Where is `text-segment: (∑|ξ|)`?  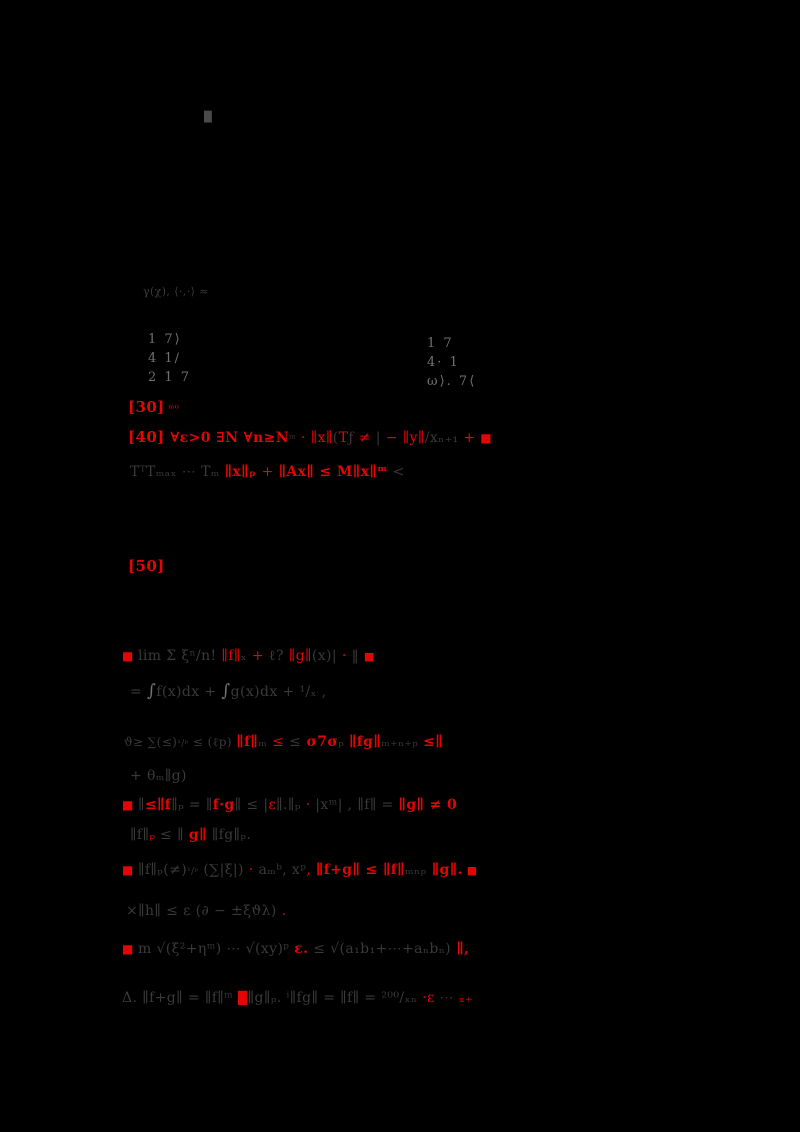 text-segment: (∑|ξ|) is located at coordinates (223, 870).